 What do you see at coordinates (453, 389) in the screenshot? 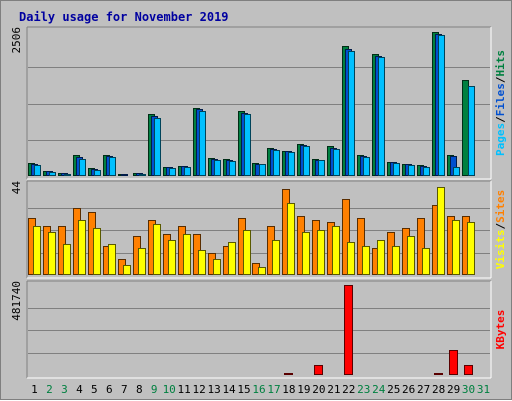
I see `x-tick-label-day-29: 29` at bounding box center [453, 389].